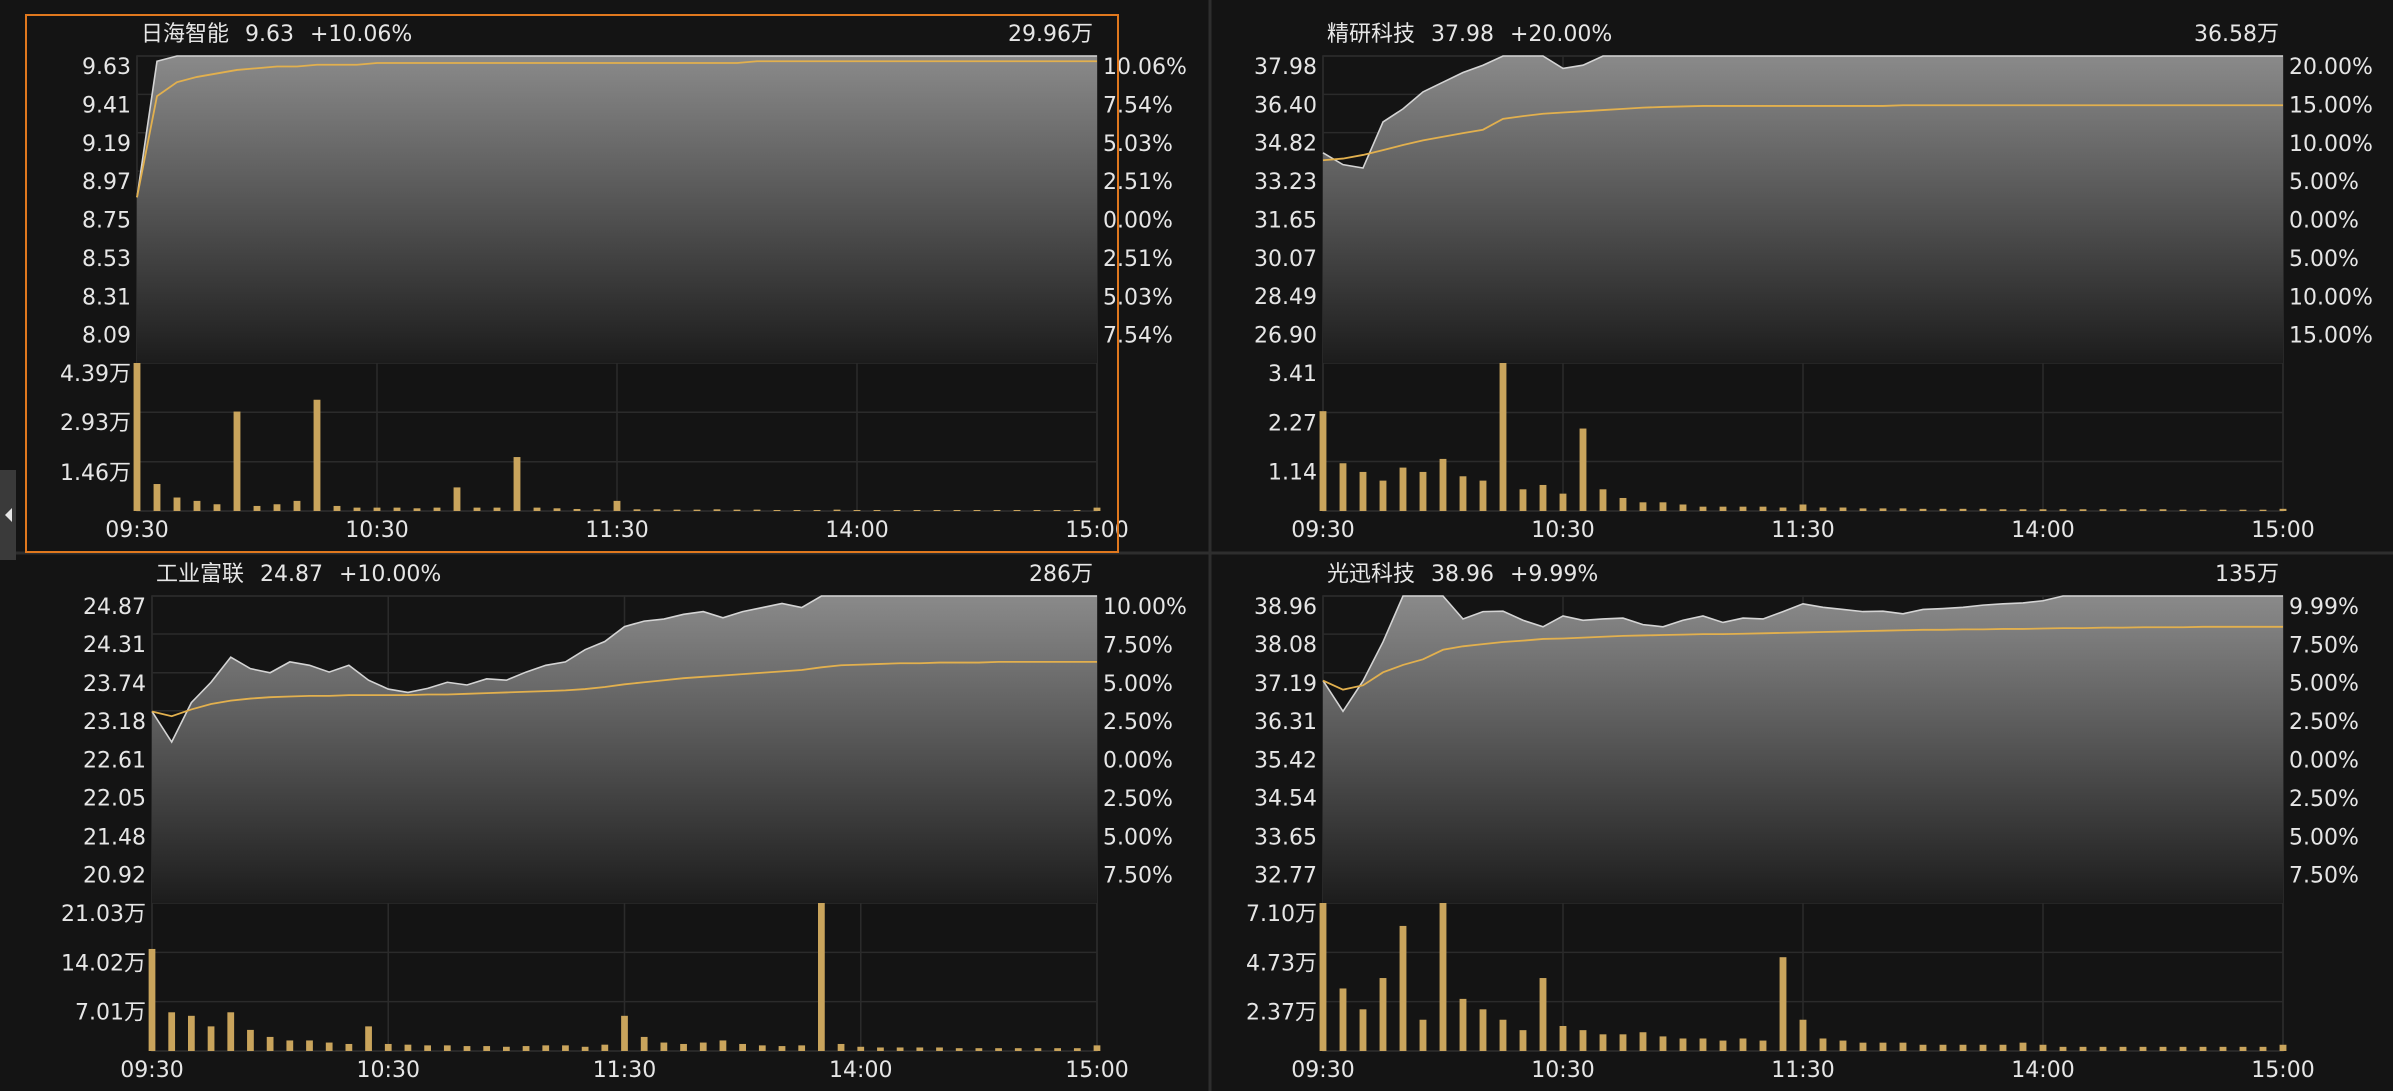  Describe the element at coordinates (1462, 574) in the screenshot. I see `last-price: 38.96` at that location.